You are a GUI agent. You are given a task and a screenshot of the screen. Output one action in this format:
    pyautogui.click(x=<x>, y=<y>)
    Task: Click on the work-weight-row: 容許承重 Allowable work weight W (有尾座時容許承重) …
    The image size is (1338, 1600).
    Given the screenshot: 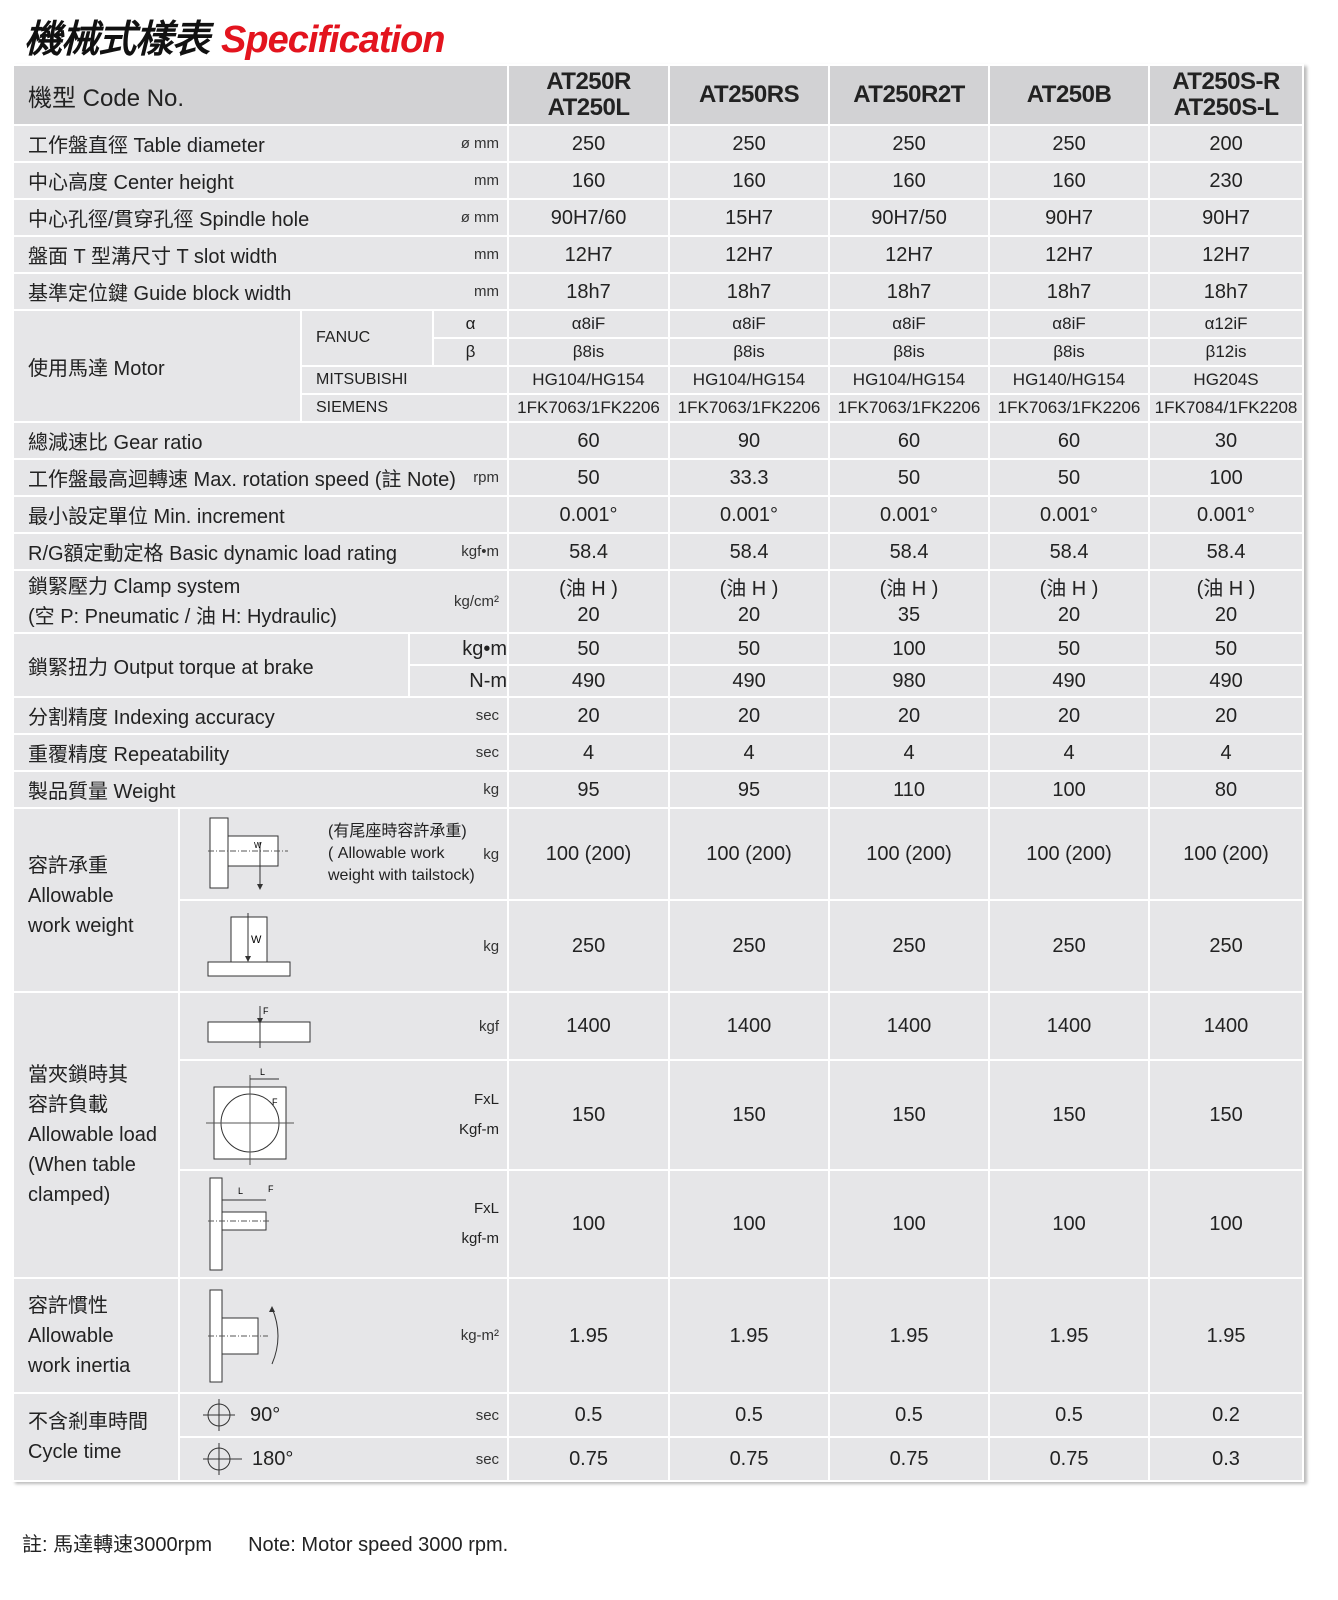 What is the action you would take?
    pyautogui.click(x=658, y=900)
    